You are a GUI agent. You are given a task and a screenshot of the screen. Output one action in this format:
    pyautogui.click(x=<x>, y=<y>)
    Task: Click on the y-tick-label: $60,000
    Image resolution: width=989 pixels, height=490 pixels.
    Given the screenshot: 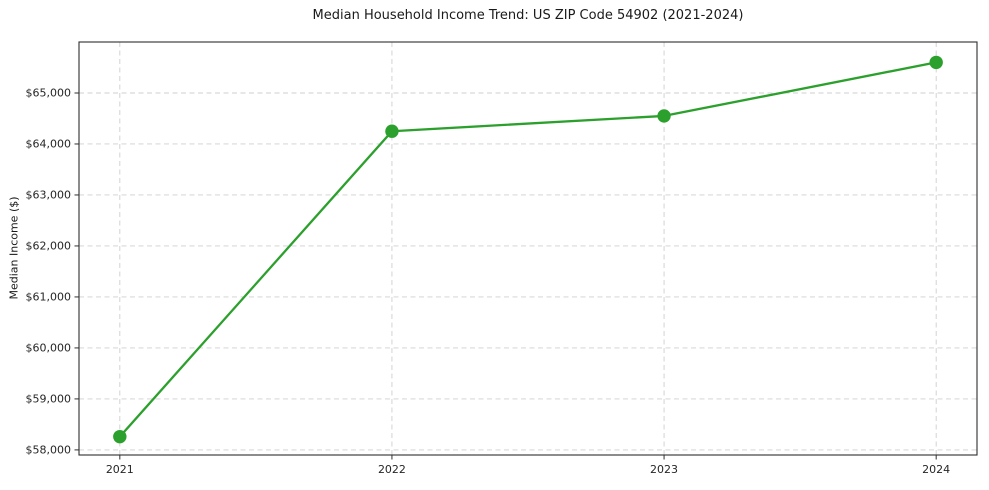 What is the action you would take?
    pyautogui.click(x=49, y=347)
    